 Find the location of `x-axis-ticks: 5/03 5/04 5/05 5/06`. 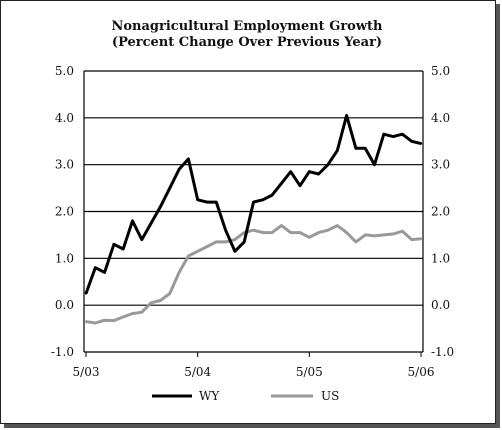

x-axis-ticks: 5/03 5/04 5/05 5/06 is located at coordinates (254, 365).